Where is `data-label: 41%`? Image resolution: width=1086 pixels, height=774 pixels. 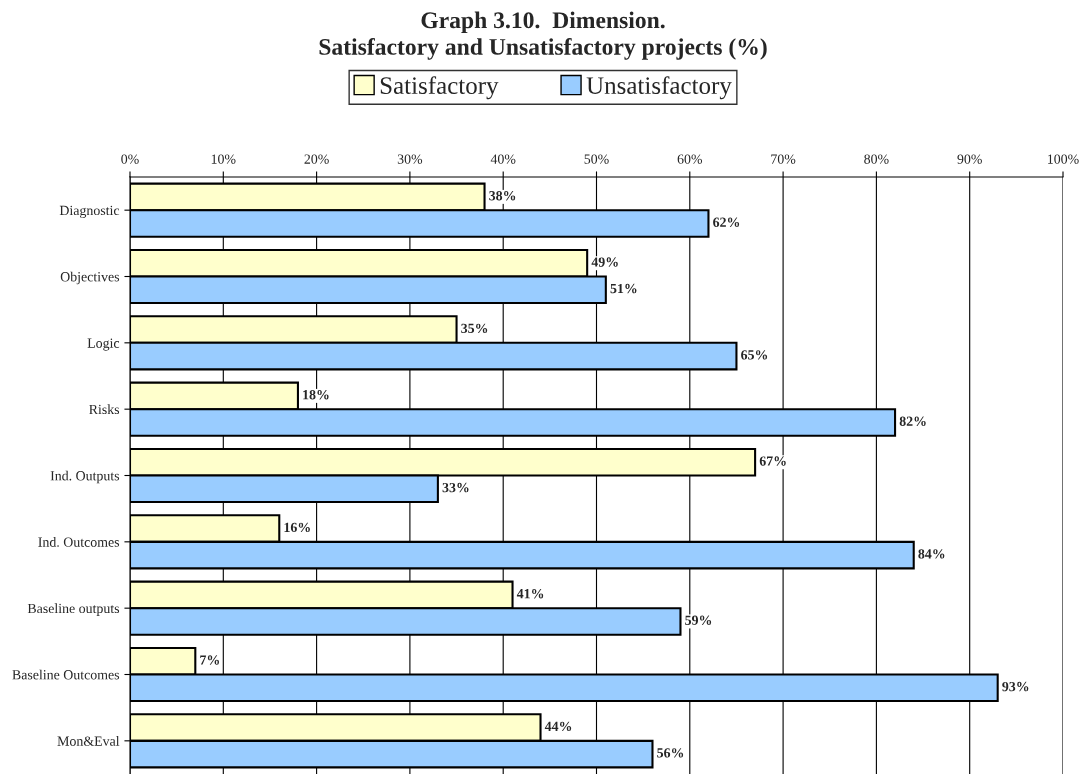 data-label: 41% is located at coordinates (530, 594).